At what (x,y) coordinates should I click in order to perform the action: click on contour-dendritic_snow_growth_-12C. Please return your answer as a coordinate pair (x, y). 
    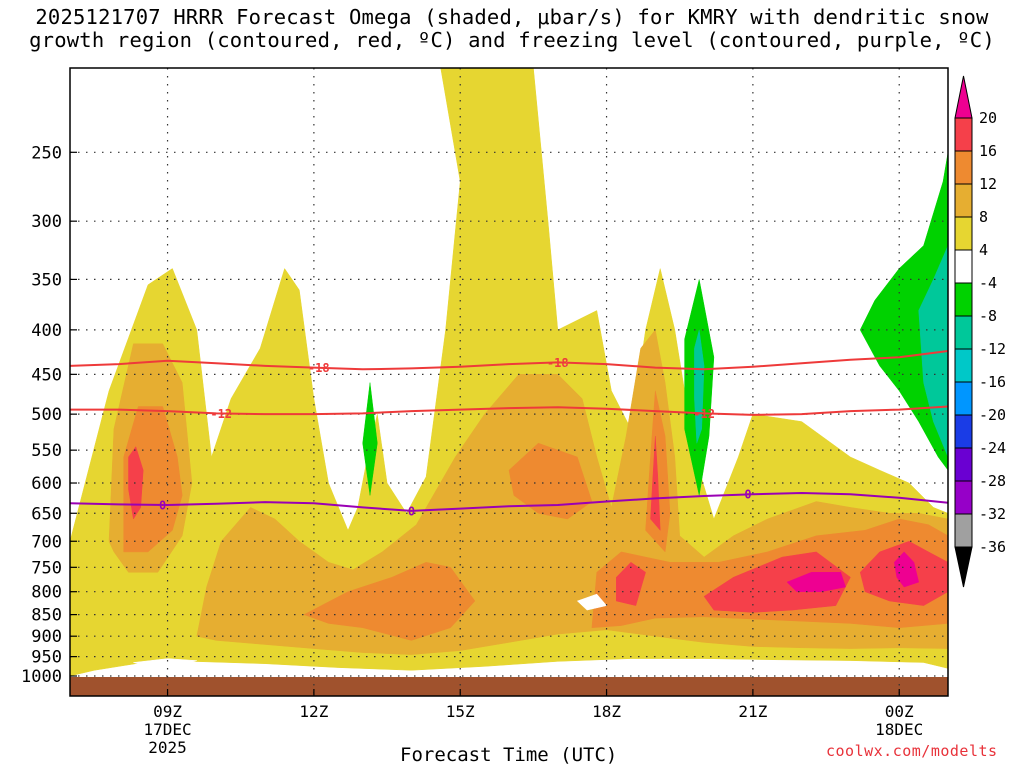
    Looking at the image, I should click on (509, 410).